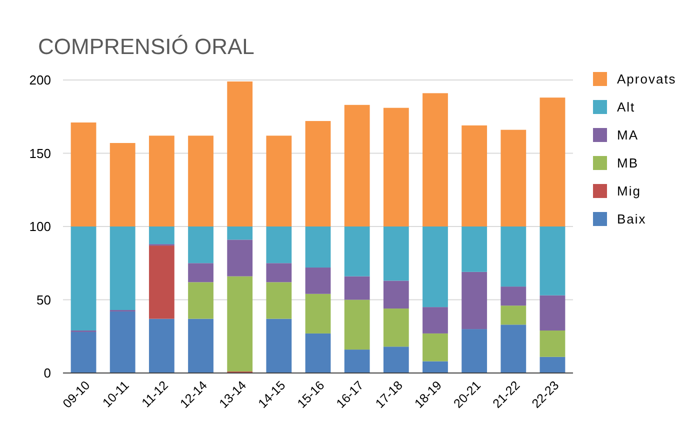  Describe the element at coordinates (40, 80) in the screenshot. I see `y-tick-label: 200` at that location.